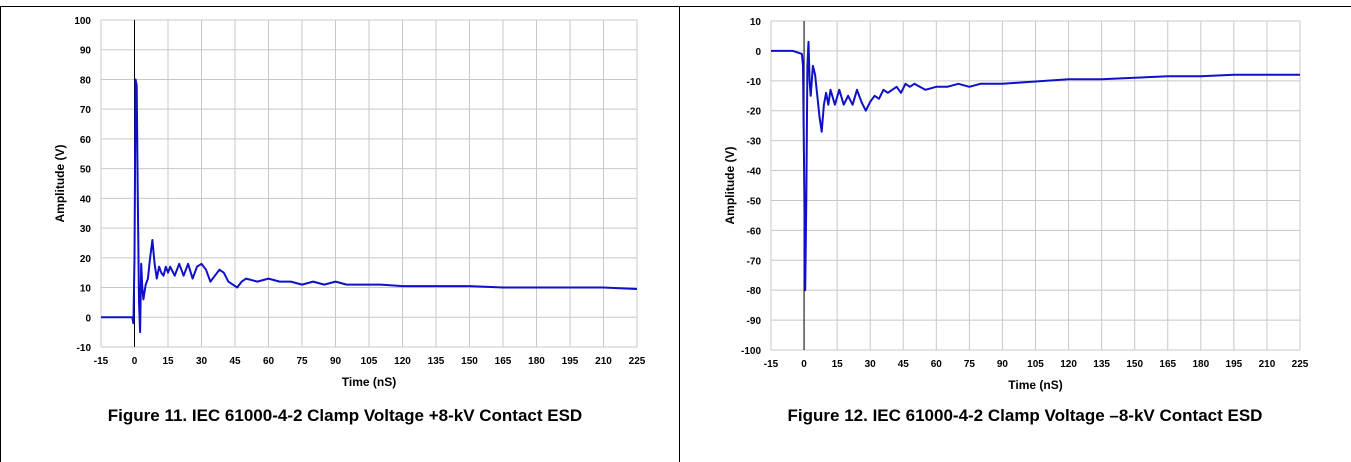 The height and width of the screenshot is (462, 1351). What do you see at coordinates (86, 51) in the screenshot?
I see `y-tick-label: 90` at bounding box center [86, 51].